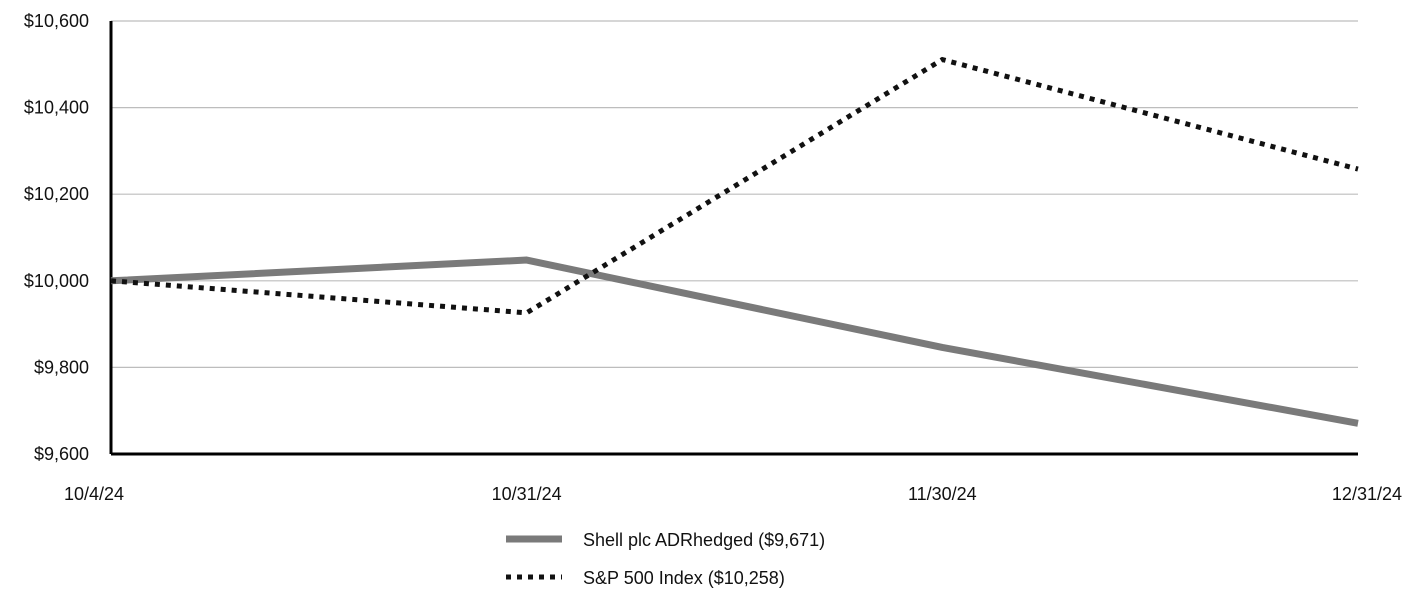  What do you see at coordinates (704, 540) in the screenshot?
I see `legend-label-shell: Shell plc ADRhedged ($9,671)` at bounding box center [704, 540].